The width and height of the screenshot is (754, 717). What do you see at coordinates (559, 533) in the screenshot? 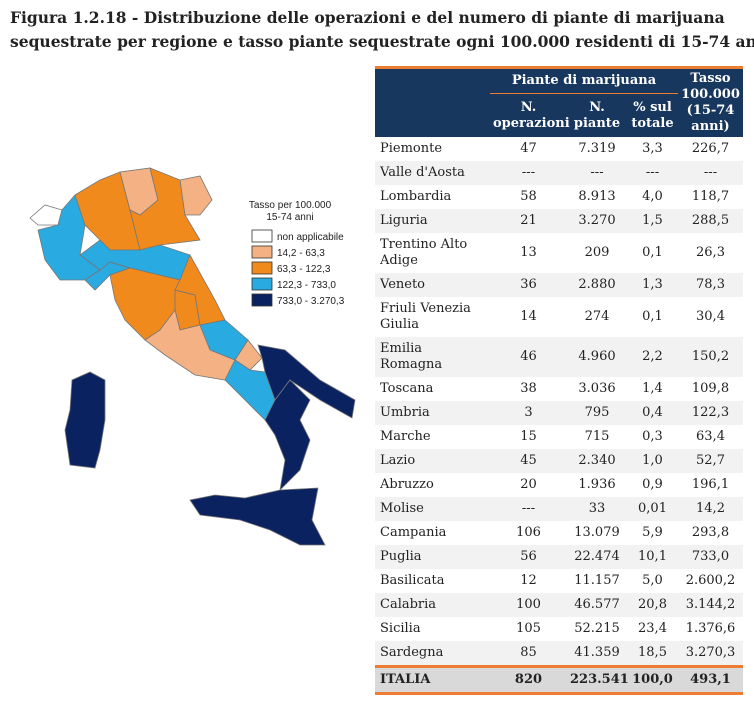
I see `table-row: Campania 106 13.079 5,9 293,8` at bounding box center [559, 533].